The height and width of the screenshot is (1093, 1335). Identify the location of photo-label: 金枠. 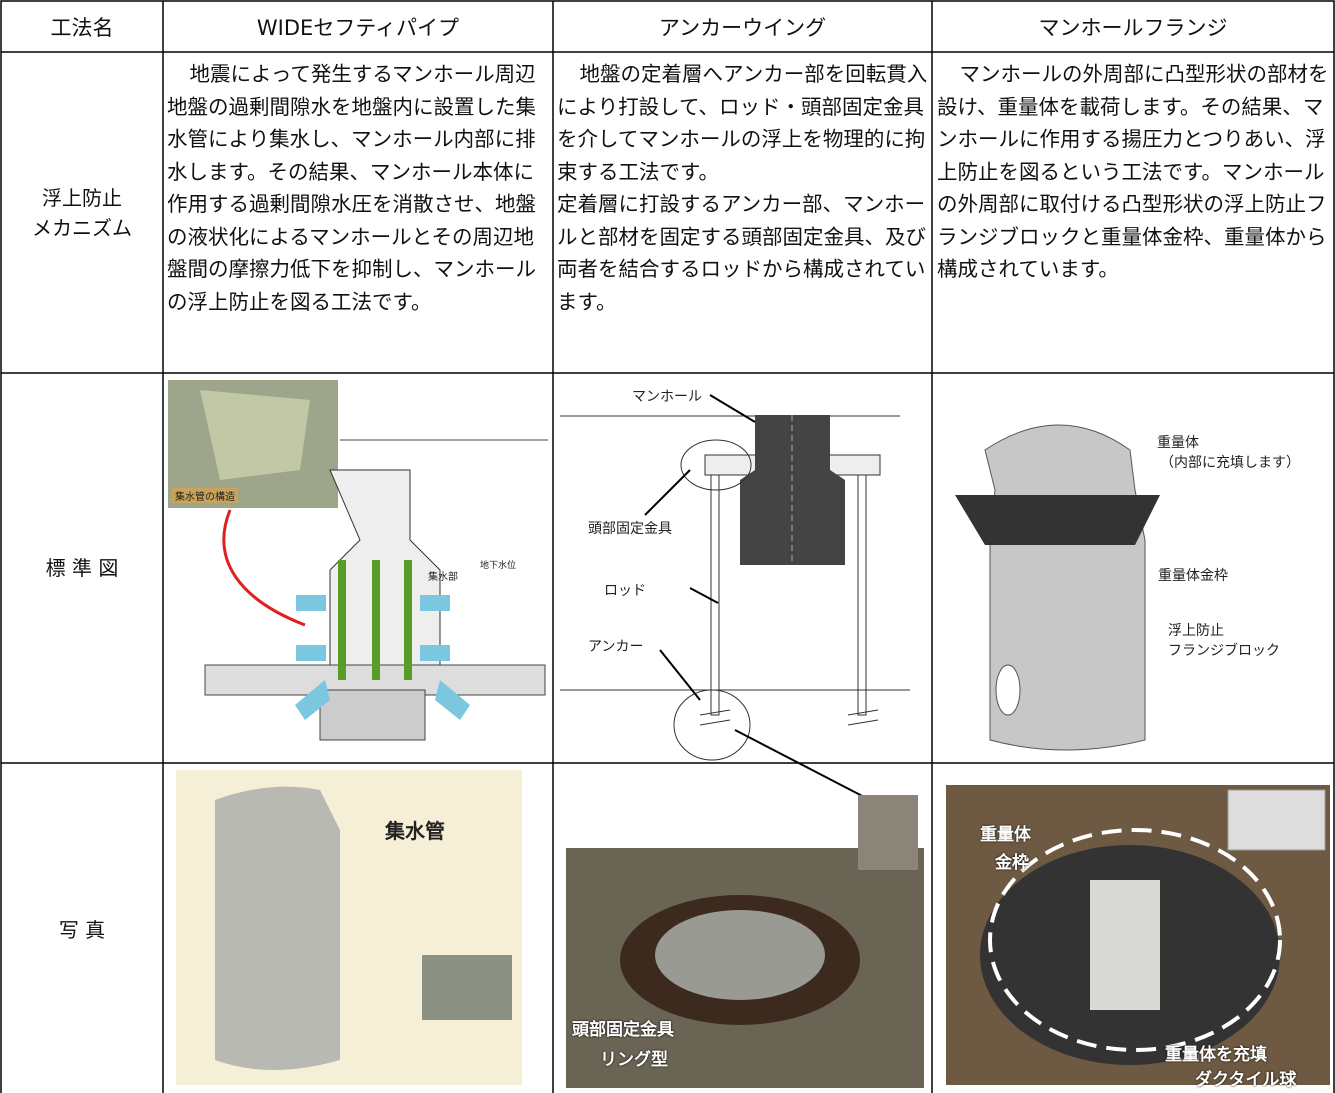
(1012, 863).